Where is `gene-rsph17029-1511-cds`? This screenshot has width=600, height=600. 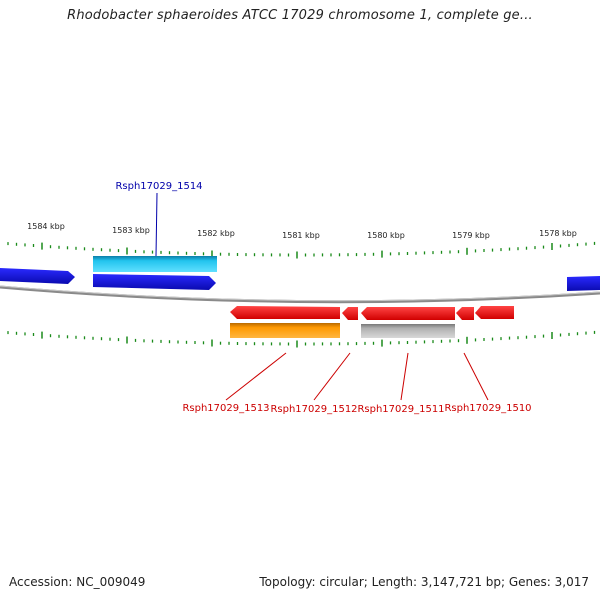 gene-rsph17029-1511-cds is located at coordinates (408, 331).